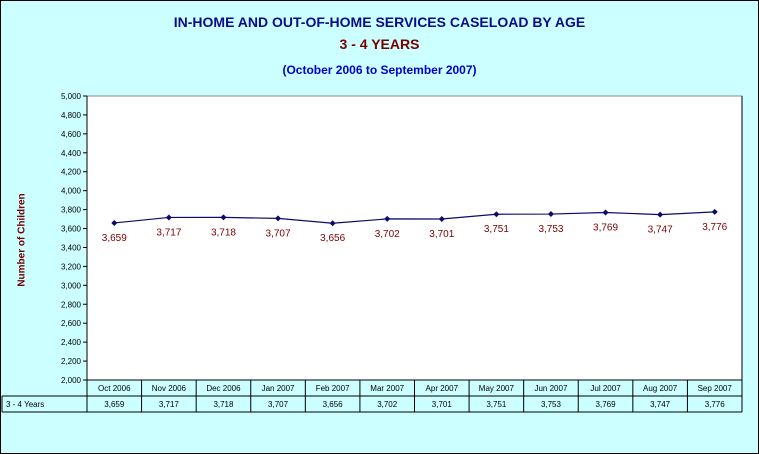 Image resolution: width=759 pixels, height=454 pixels. What do you see at coordinates (550, 388) in the screenshot?
I see `x-tick-label: Jun 2007` at bounding box center [550, 388].